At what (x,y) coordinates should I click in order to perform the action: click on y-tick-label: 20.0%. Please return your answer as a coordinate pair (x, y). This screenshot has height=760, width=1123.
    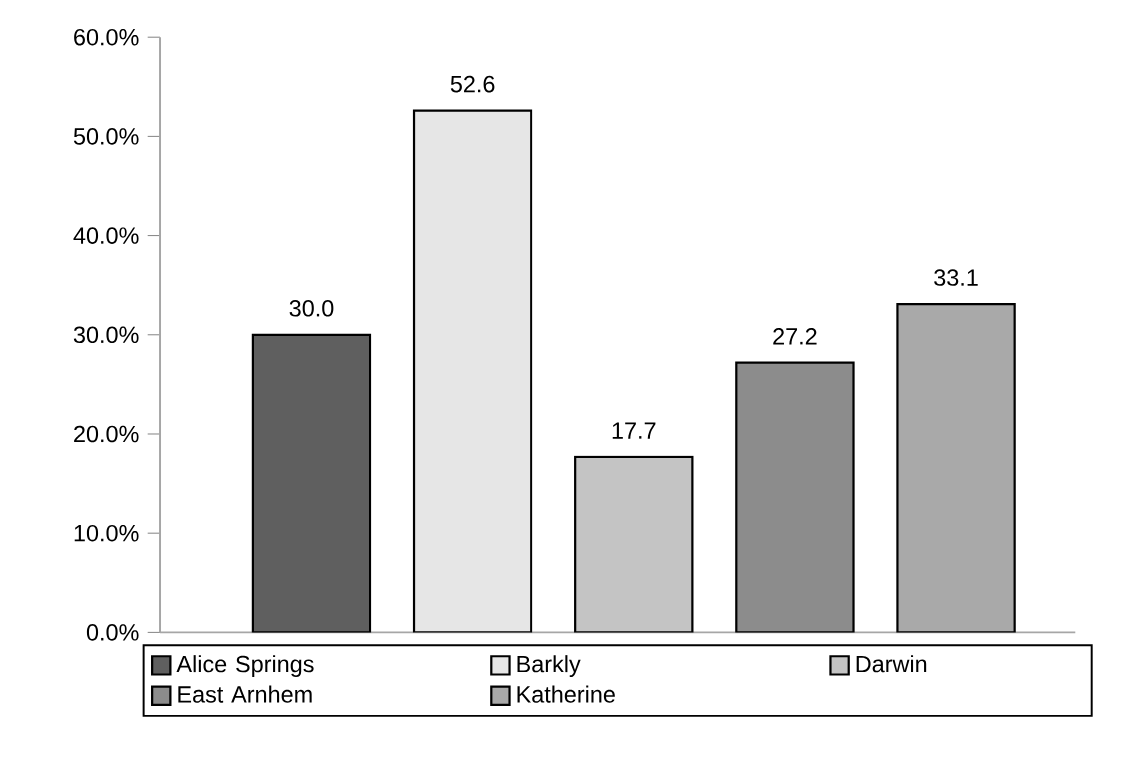
    Looking at the image, I should click on (106, 434).